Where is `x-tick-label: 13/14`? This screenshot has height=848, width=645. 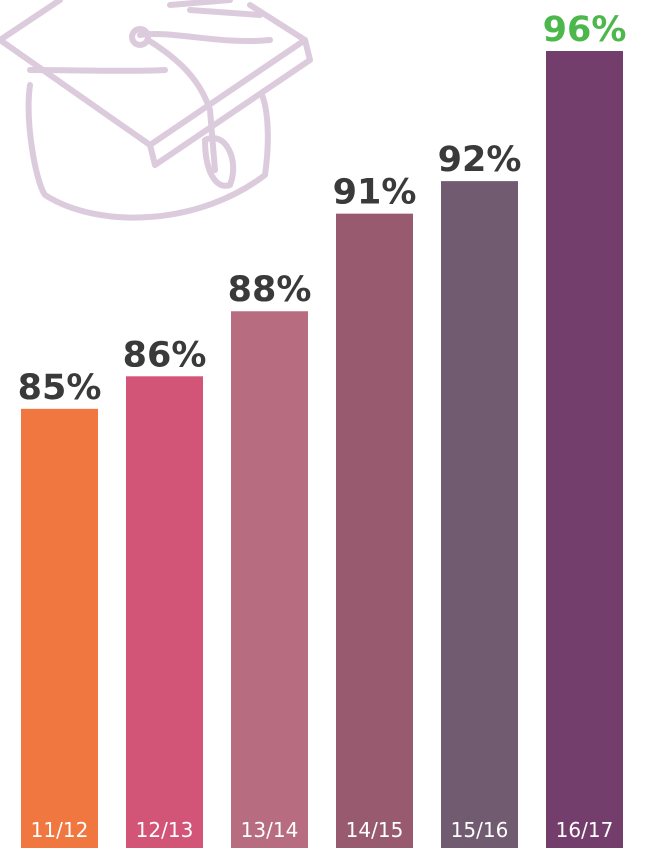
x-tick-label: 13/14 is located at coordinates (270, 830).